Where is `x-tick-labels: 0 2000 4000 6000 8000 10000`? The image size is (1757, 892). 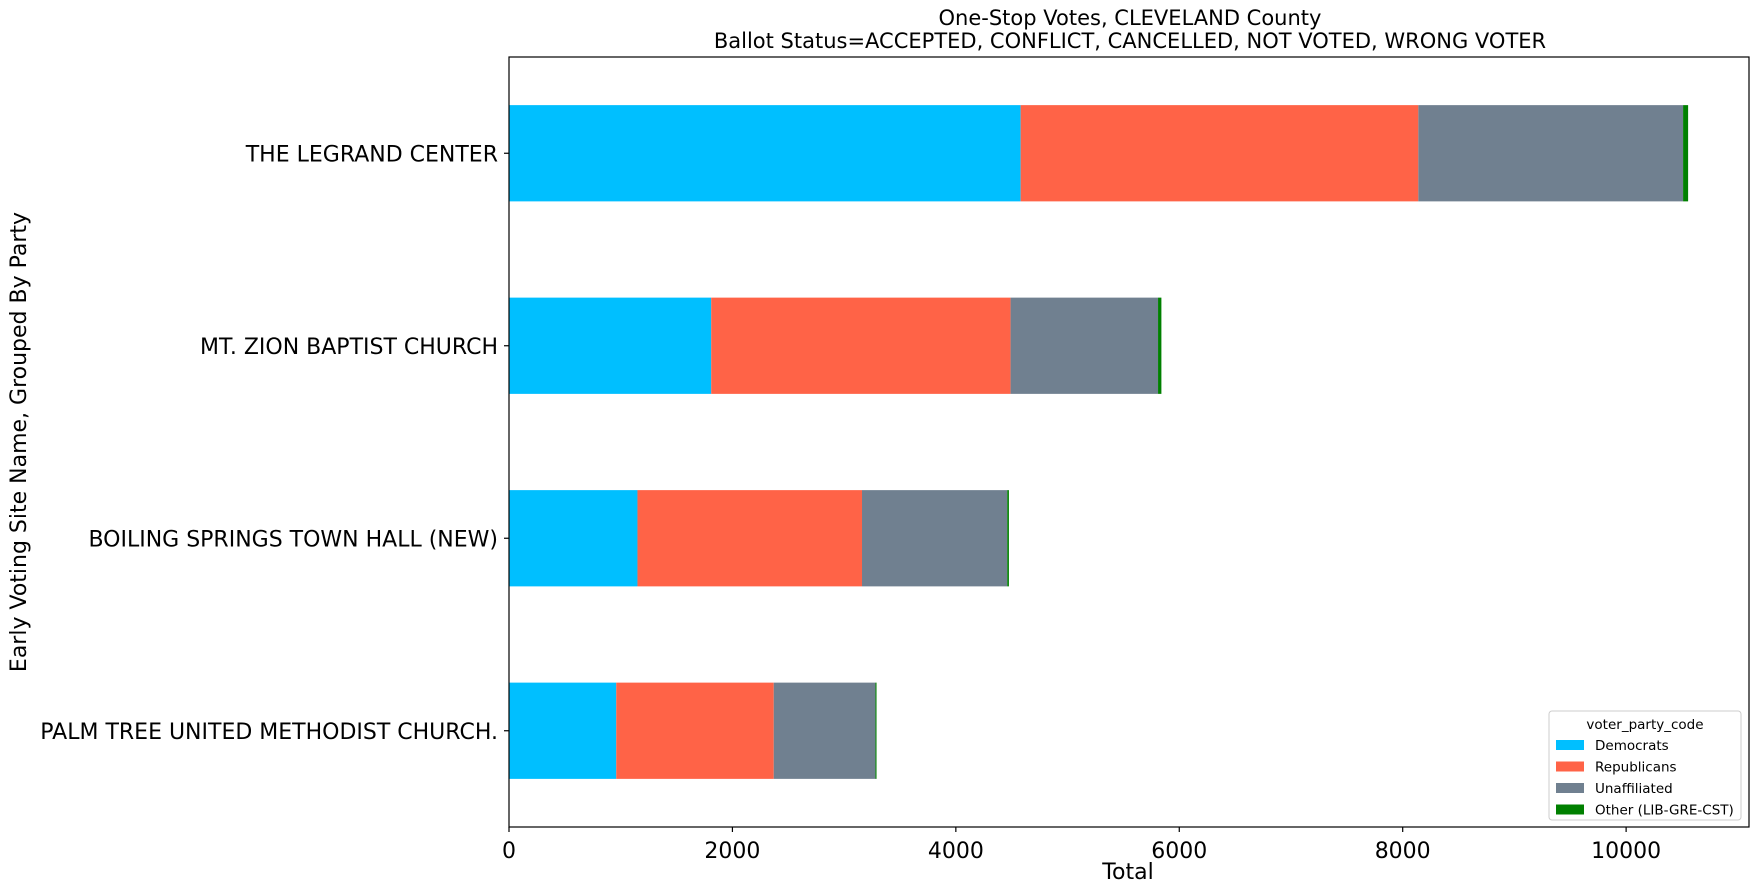
x-tick-labels: 0 2000 4000 6000 8000 10000 is located at coordinates (1081, 845).